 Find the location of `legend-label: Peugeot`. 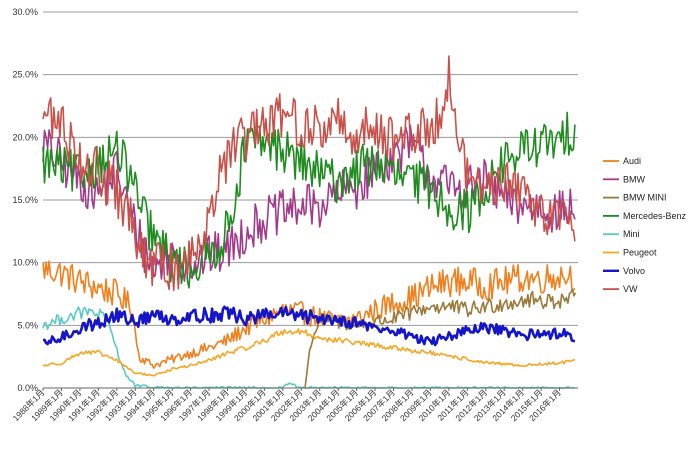

legend-label: Peugeot is located at coordinates (640, 253).